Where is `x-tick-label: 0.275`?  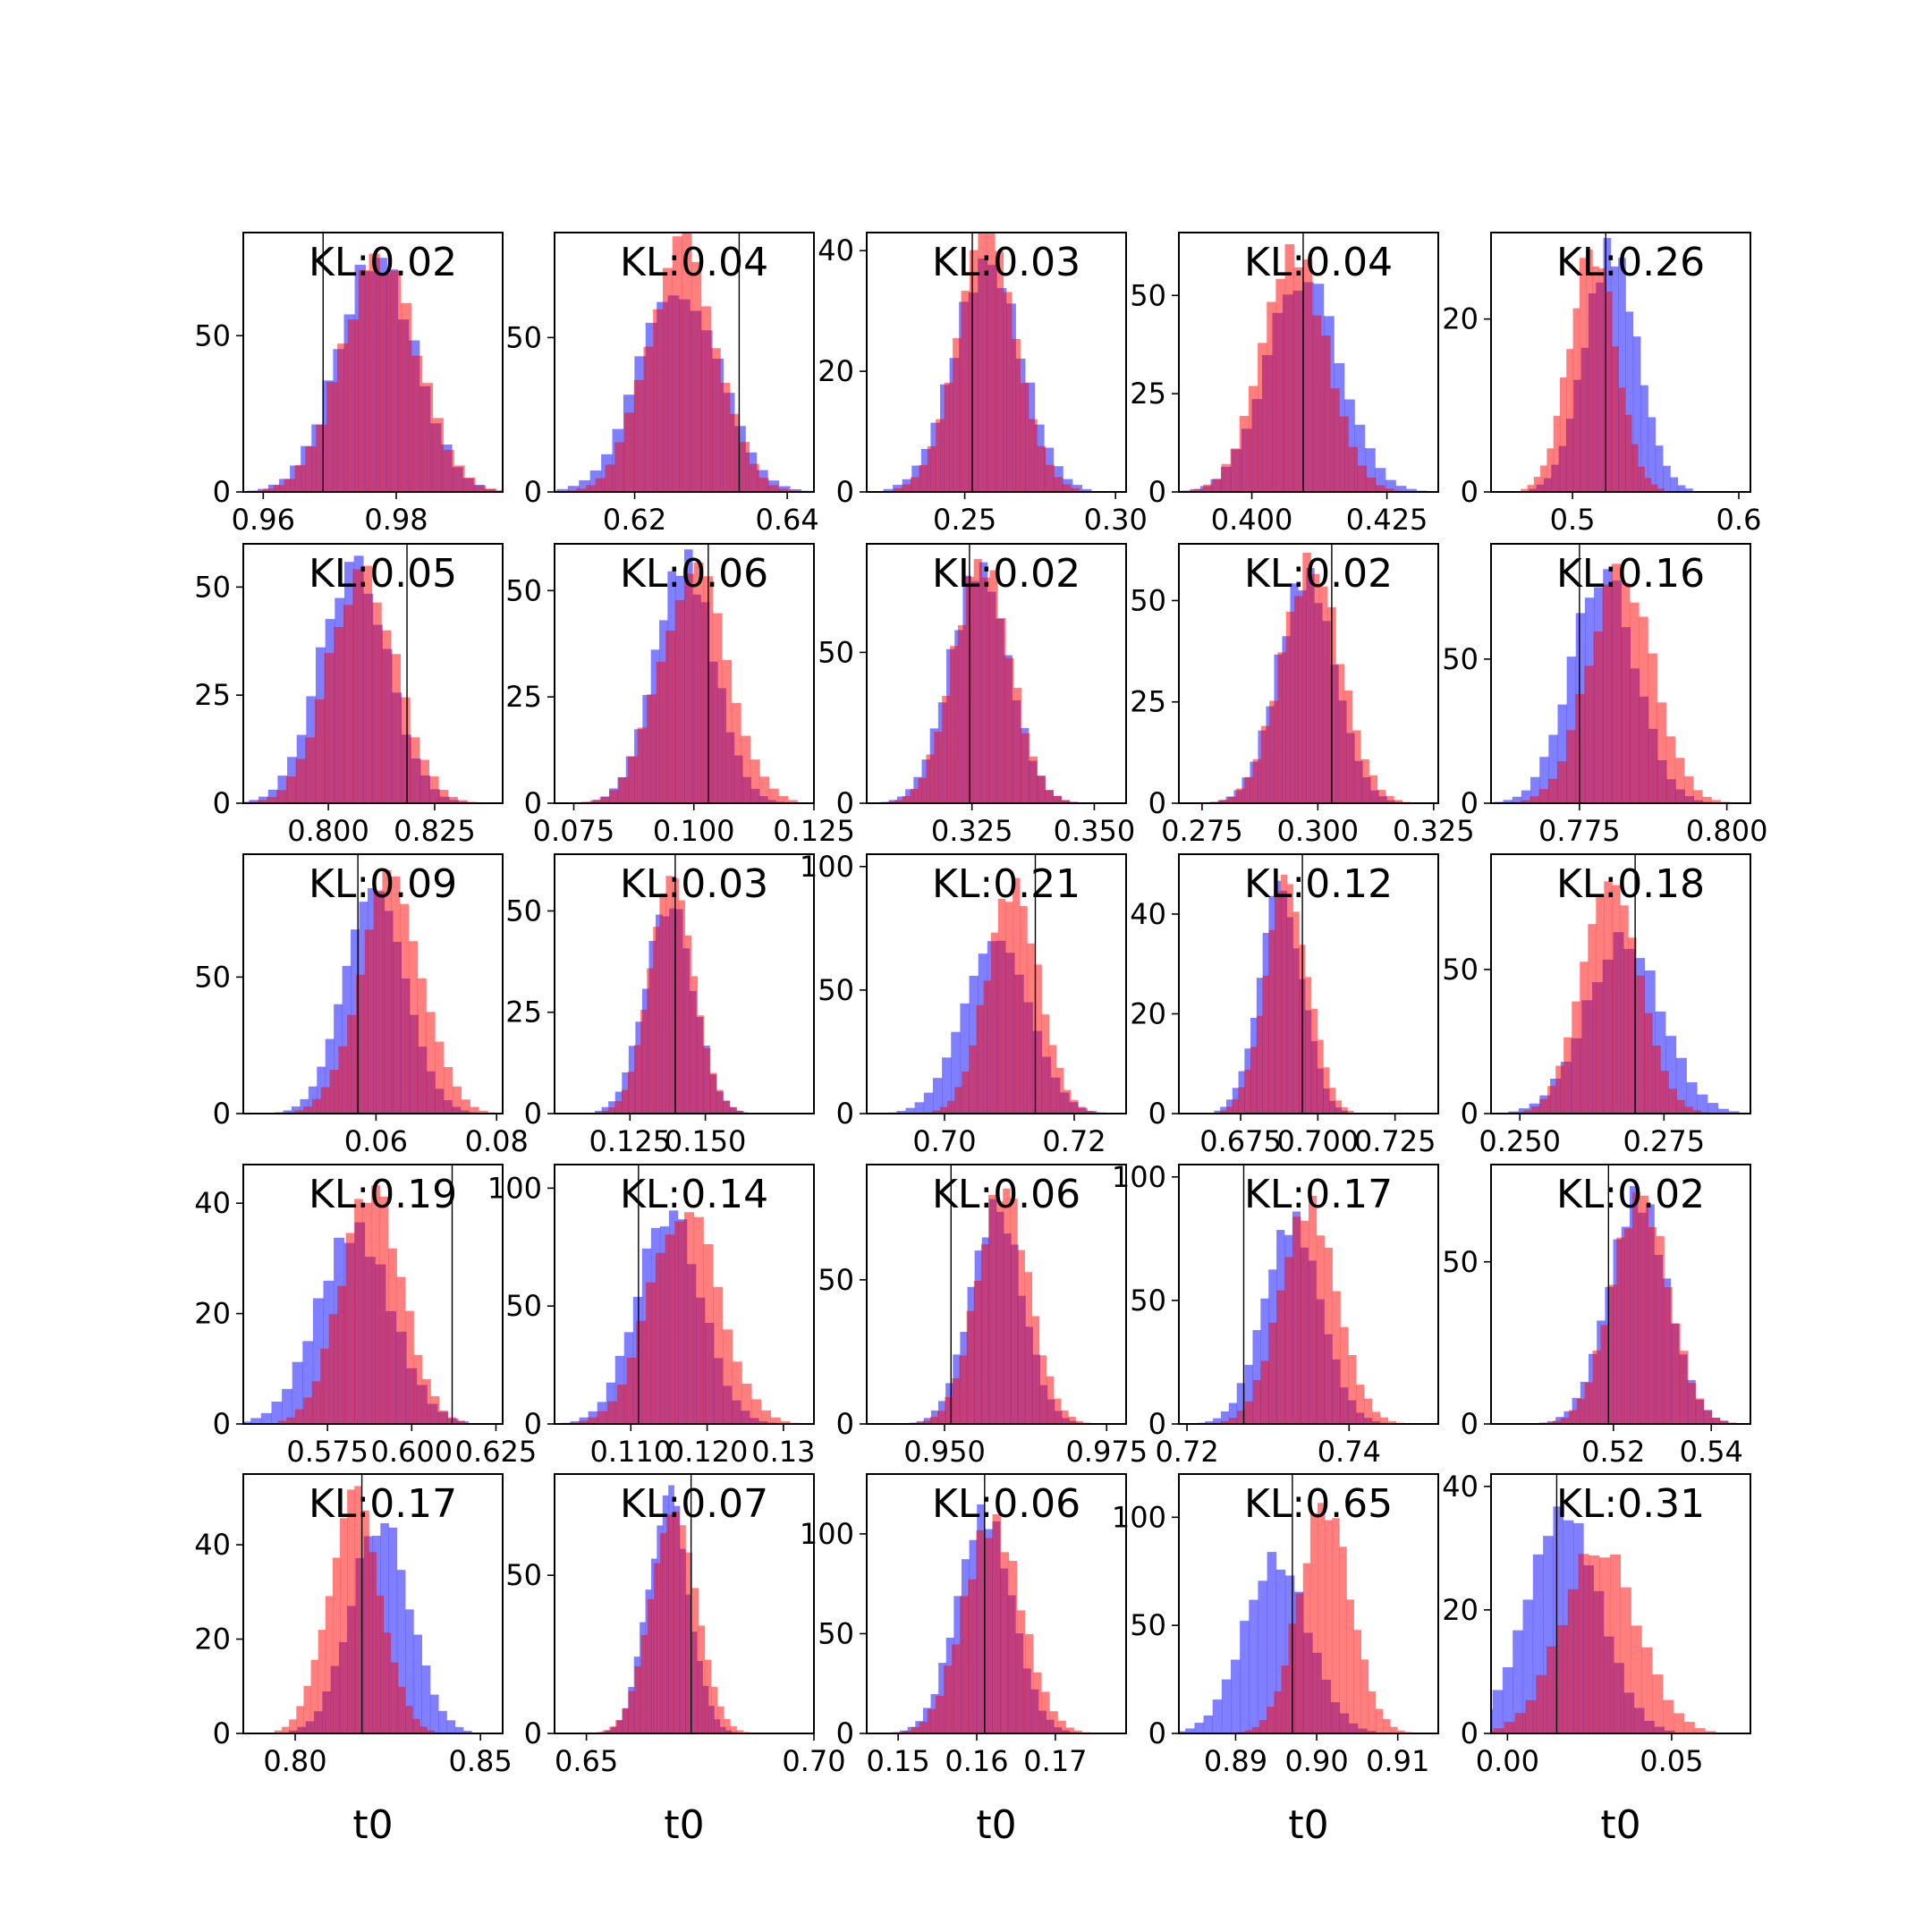 x-tick-label: 0.275 is located at coordinates (1664, 1141).